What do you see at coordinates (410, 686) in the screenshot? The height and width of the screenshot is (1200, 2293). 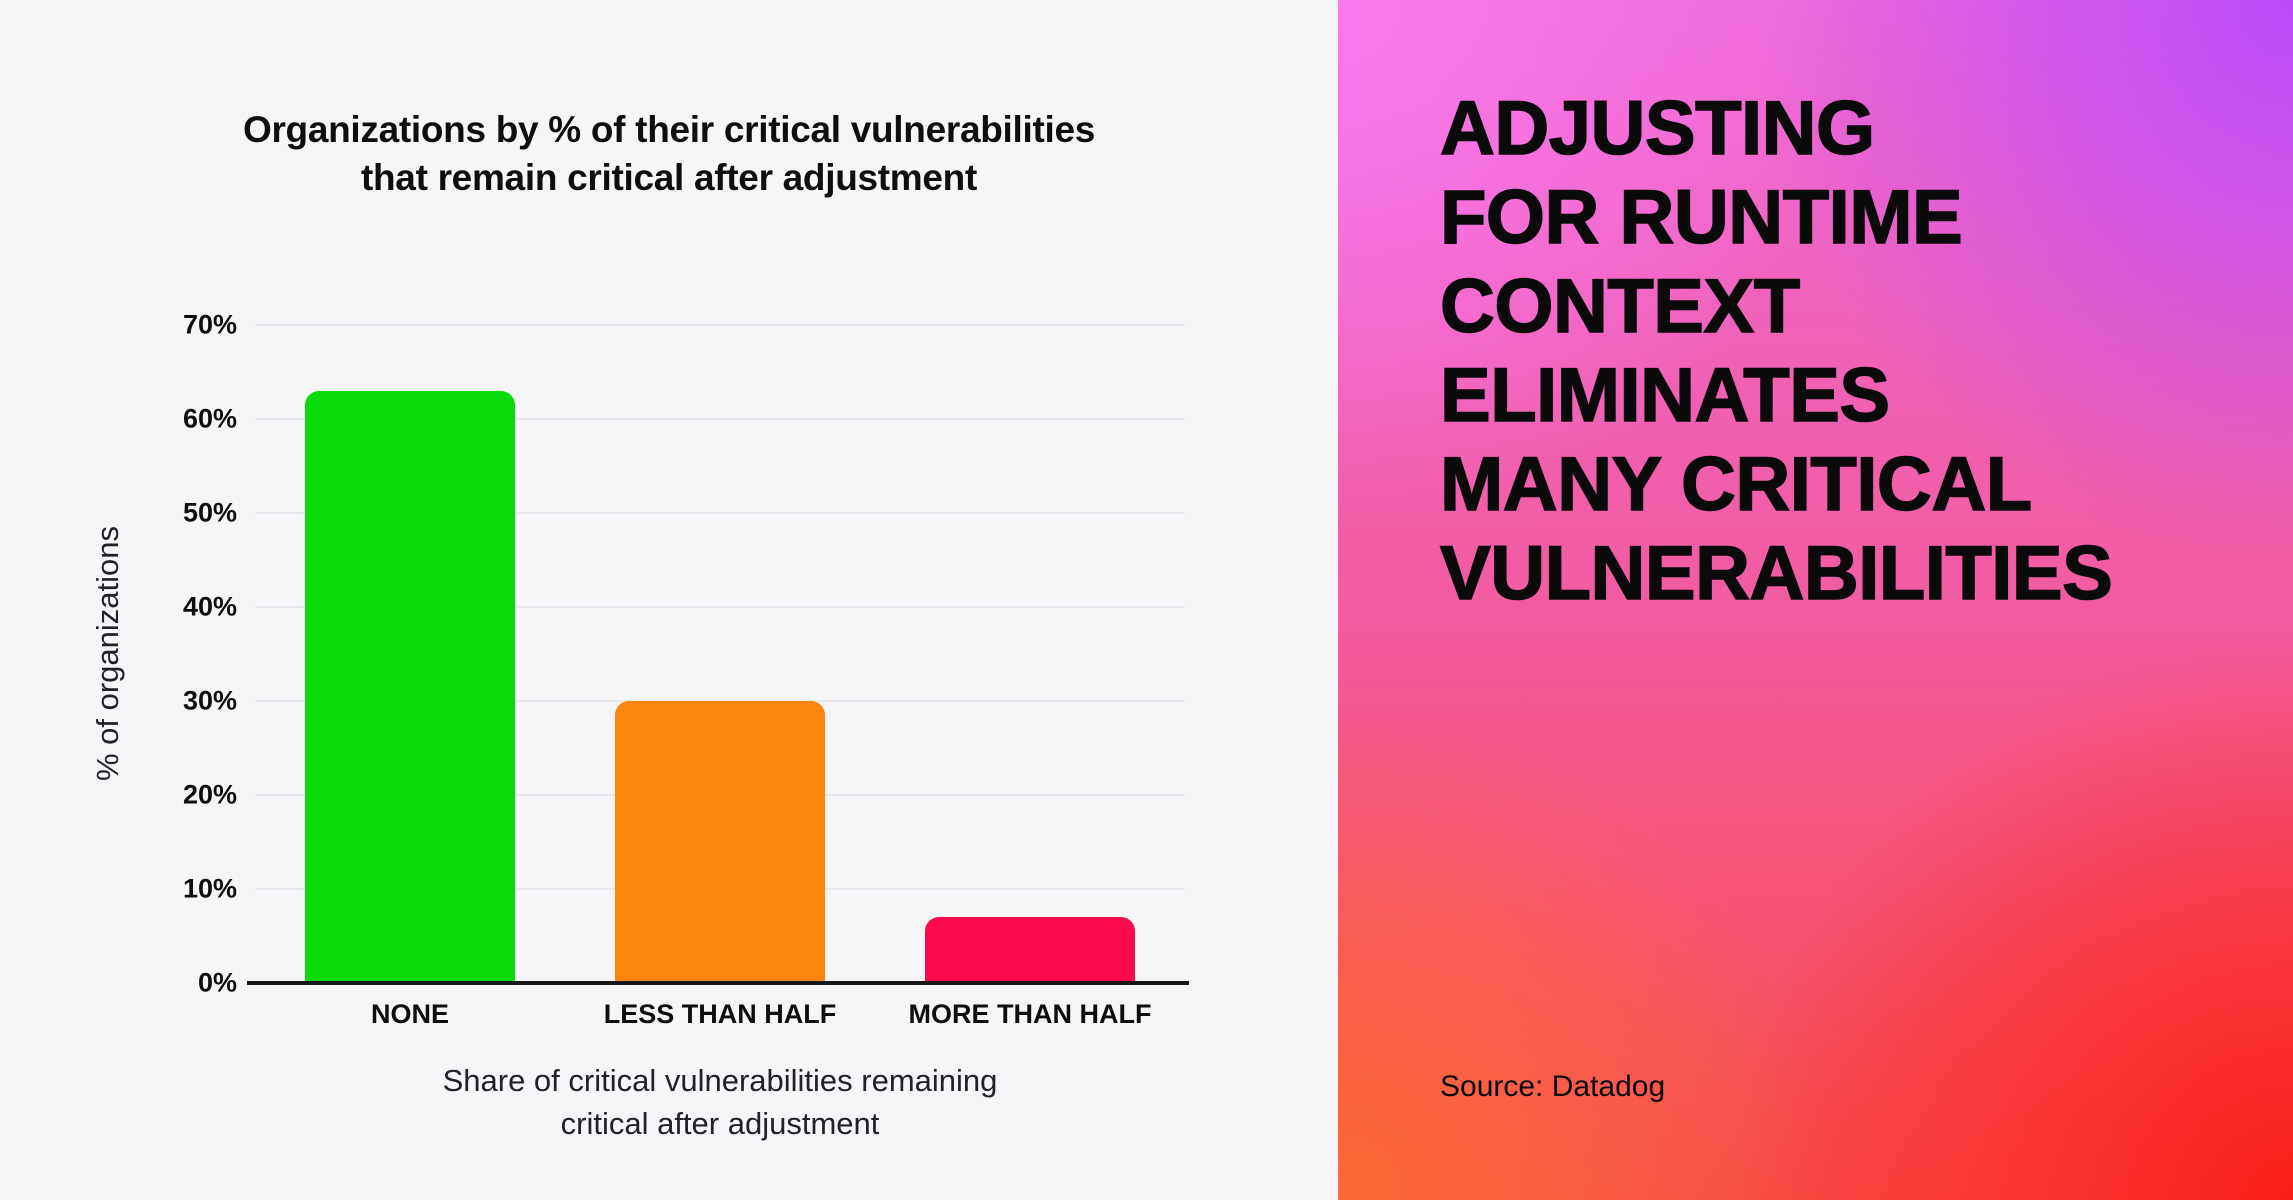 I see `bar-none` at bounding box center [410, 686].